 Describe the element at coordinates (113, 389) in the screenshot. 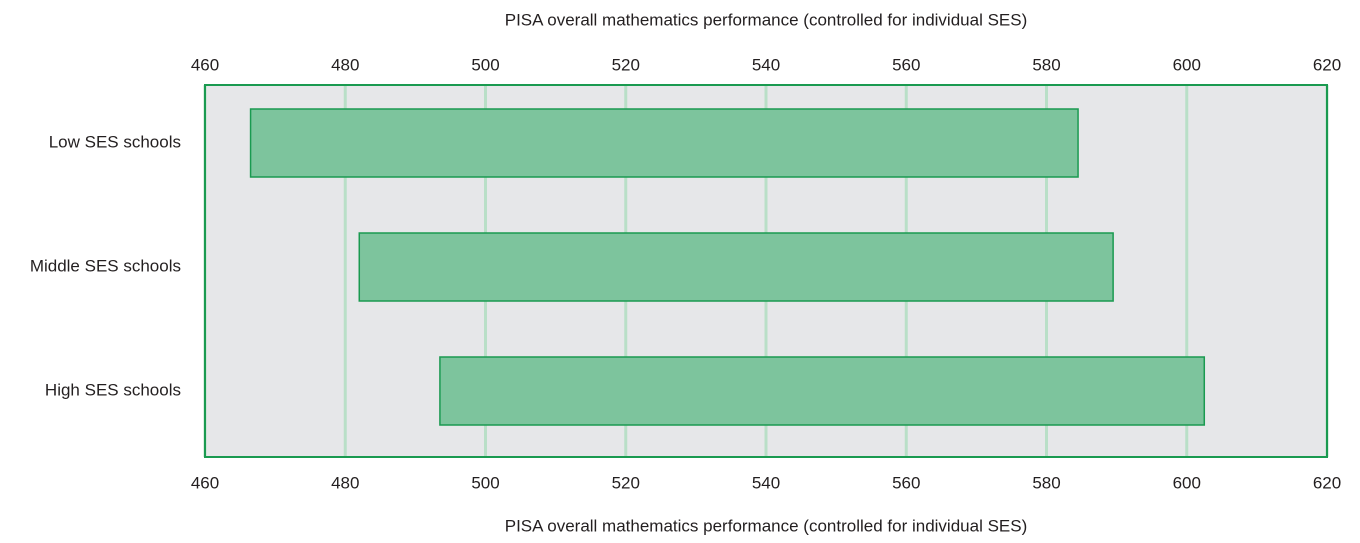

I see `category-label: High SES schools` at that location.